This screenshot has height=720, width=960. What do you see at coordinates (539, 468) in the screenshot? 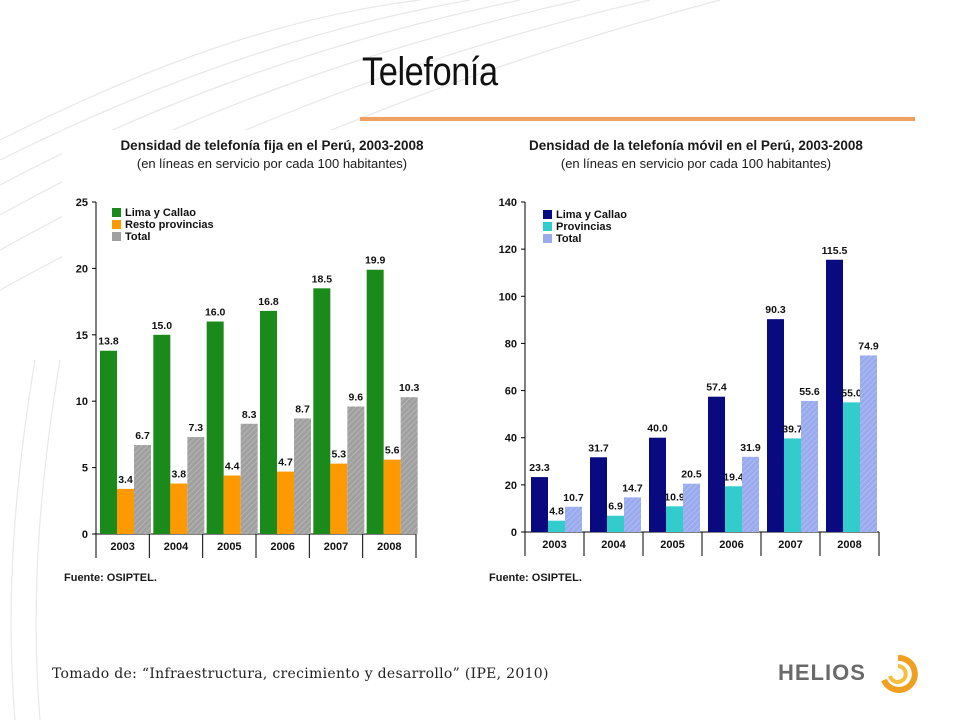
I see `data-label: 23.3` at bounding box center [539, 468].